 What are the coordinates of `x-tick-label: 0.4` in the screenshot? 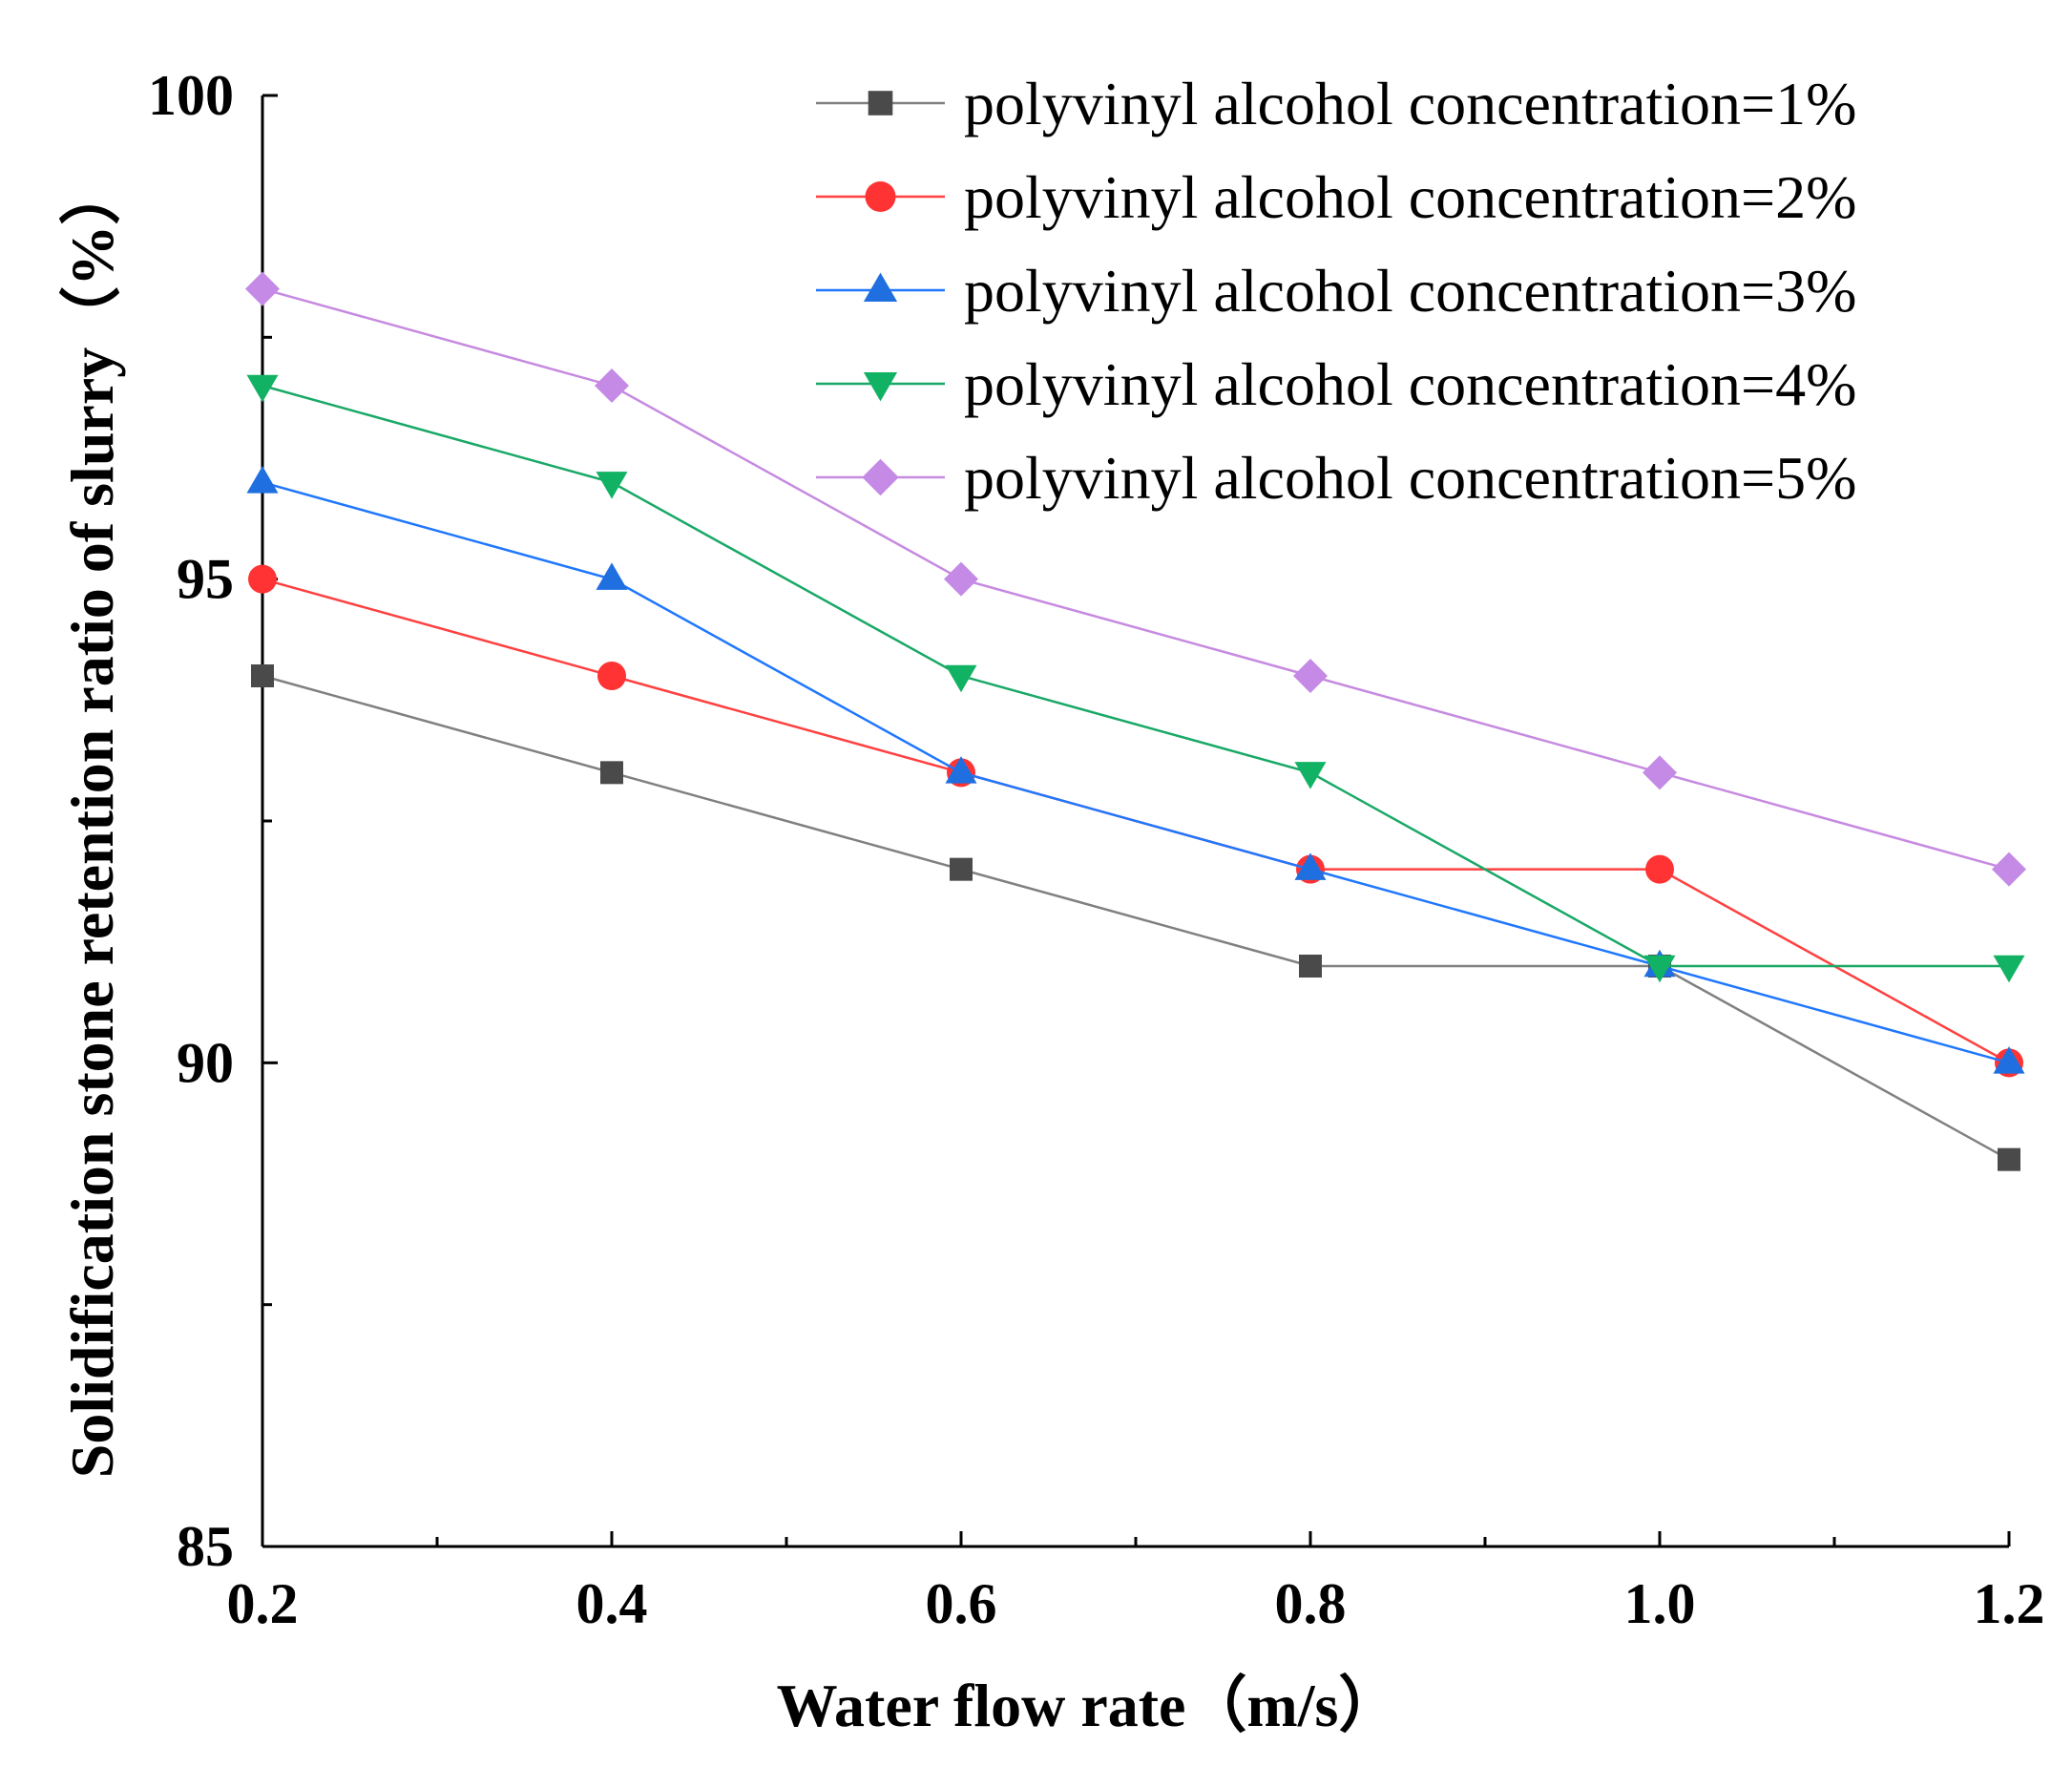 It's located at (612, 1603).